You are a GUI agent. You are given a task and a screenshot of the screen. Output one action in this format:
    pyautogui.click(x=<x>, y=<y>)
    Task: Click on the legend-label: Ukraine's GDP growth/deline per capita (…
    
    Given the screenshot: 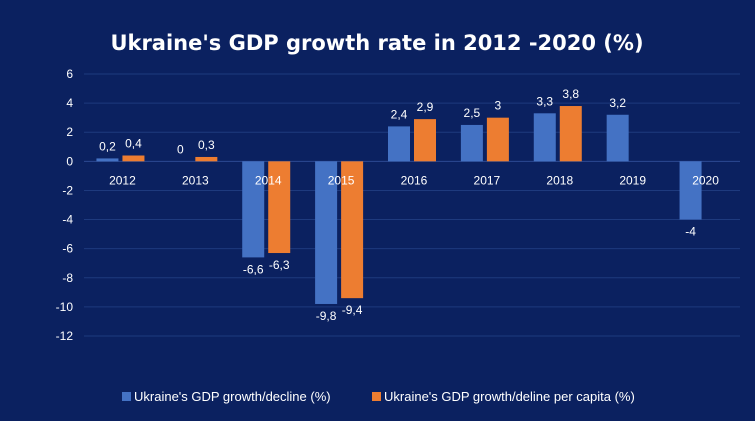 What is the action you would take?
    pyautogui.click(x=509, y=396)
    